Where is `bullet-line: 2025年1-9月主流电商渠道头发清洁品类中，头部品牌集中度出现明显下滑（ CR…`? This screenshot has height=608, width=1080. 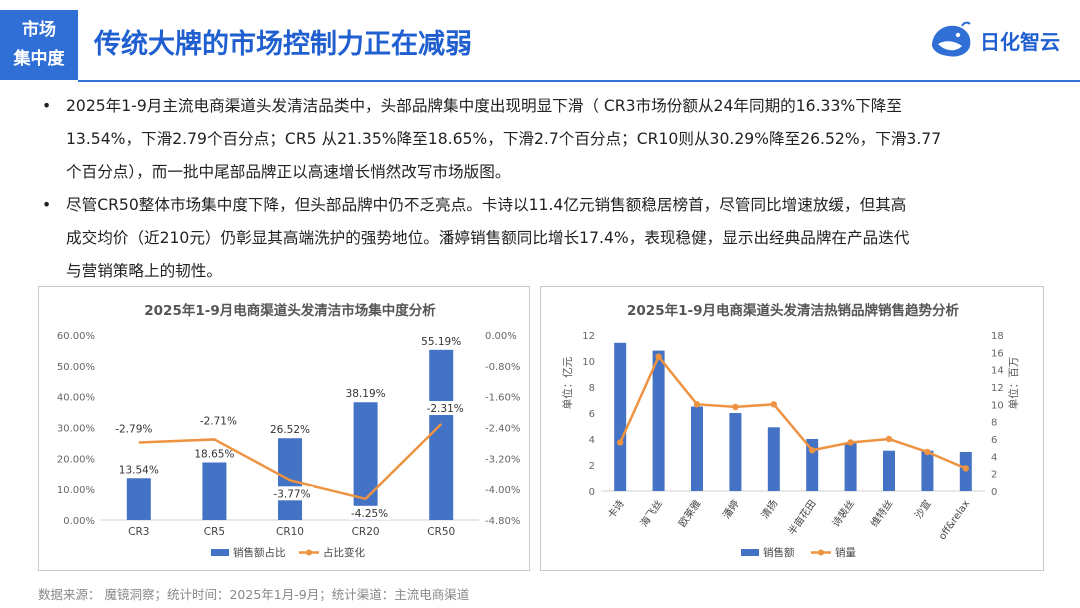
bullet-line: 2025年1-9月主流电商渠道头发清洁品类中，头部品牌集中度出现明显下滑（ CR… is located at coordinates (484, 106).